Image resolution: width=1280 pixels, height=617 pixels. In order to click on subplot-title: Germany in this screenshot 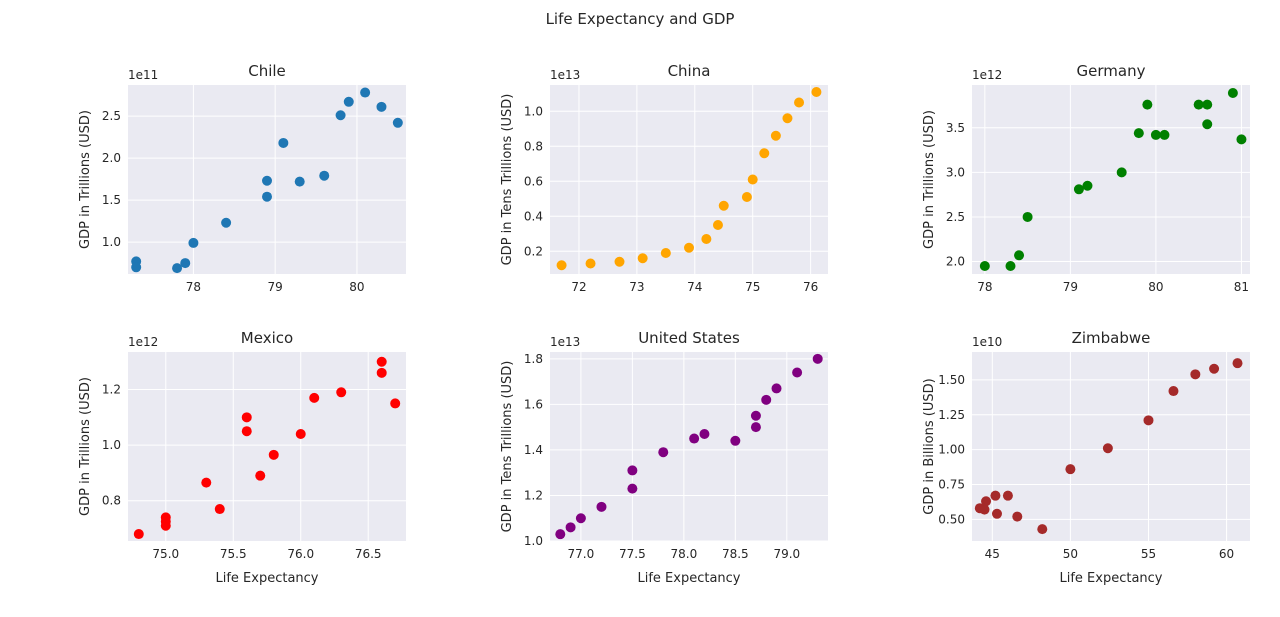, I will do `click(1111, 71)`.